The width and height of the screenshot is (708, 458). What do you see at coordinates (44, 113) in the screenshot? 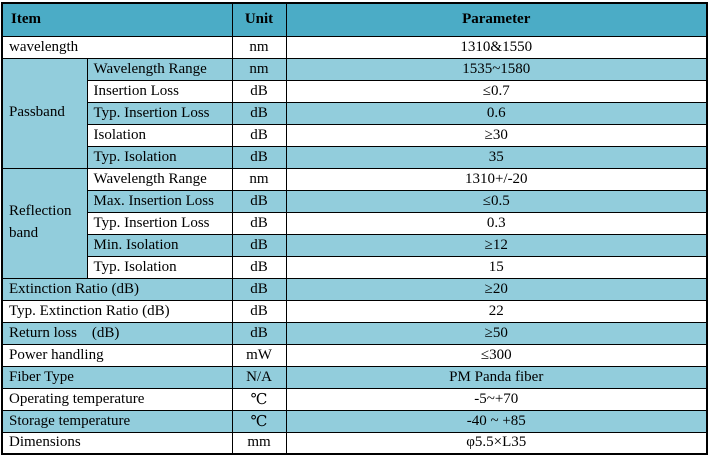
I see `group-cell: Passband` at bounding box center [44, 113].